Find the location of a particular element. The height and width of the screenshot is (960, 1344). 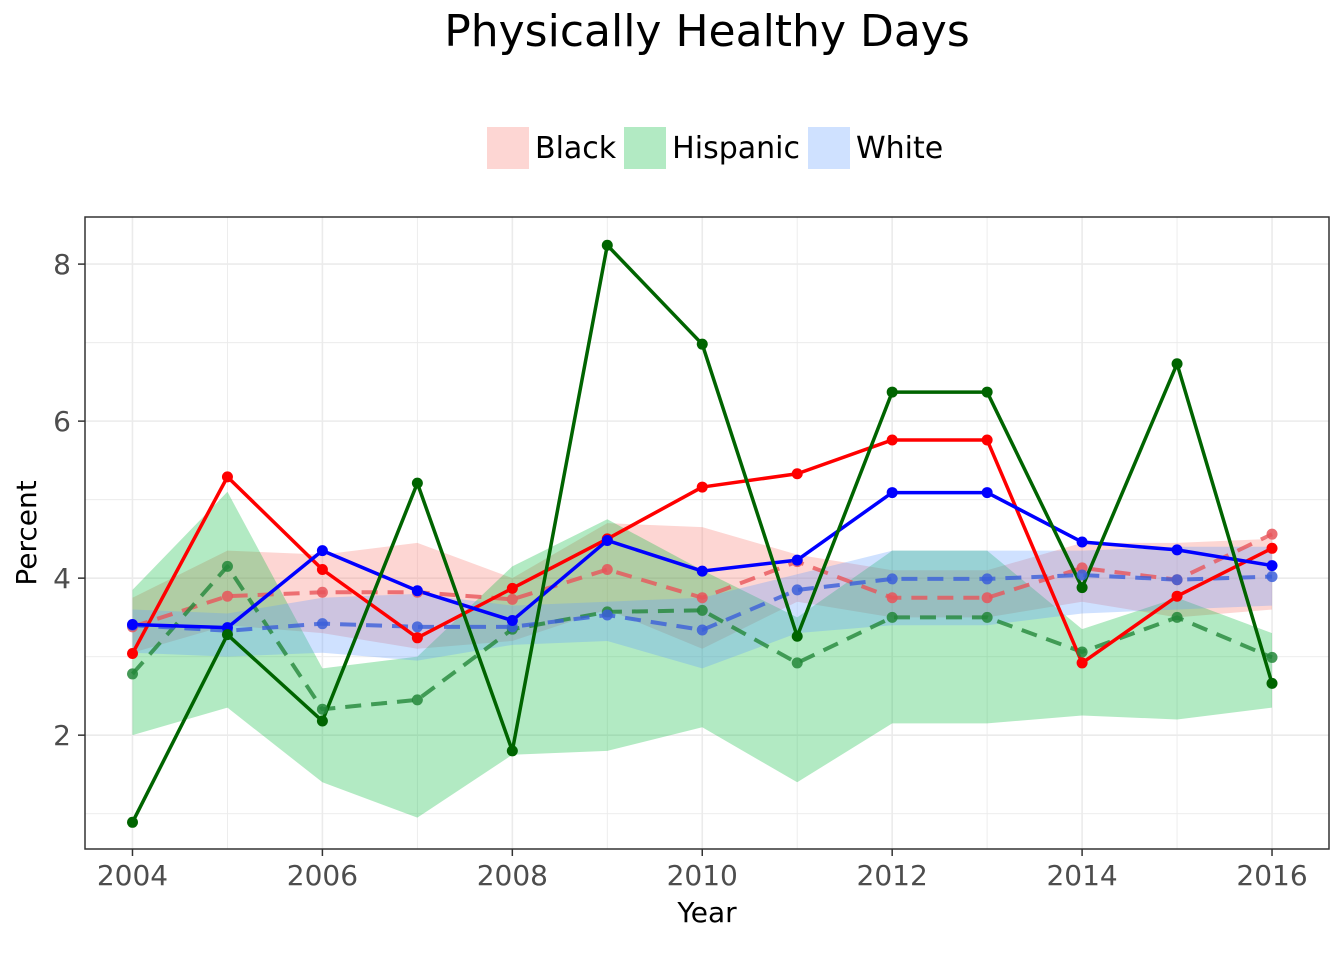

point-hispanic-dashed-2004 is located at coordinates (132, 674).